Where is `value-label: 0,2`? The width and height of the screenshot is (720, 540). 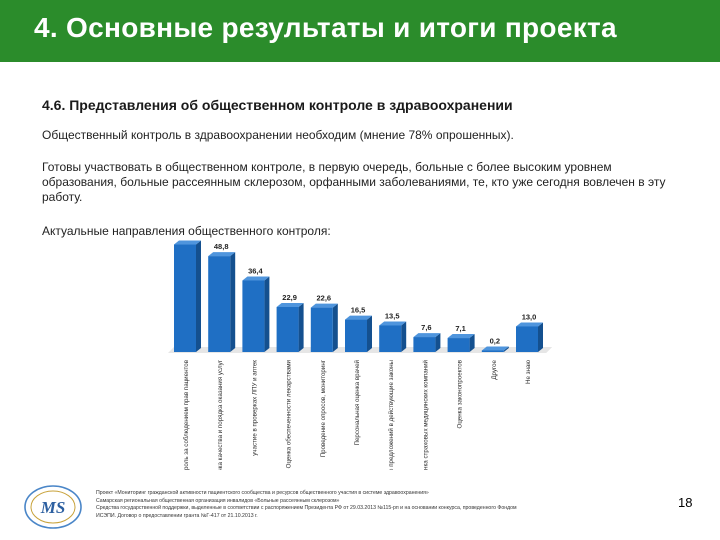
value-label: 0,2 is located at coordinates (495, 341).